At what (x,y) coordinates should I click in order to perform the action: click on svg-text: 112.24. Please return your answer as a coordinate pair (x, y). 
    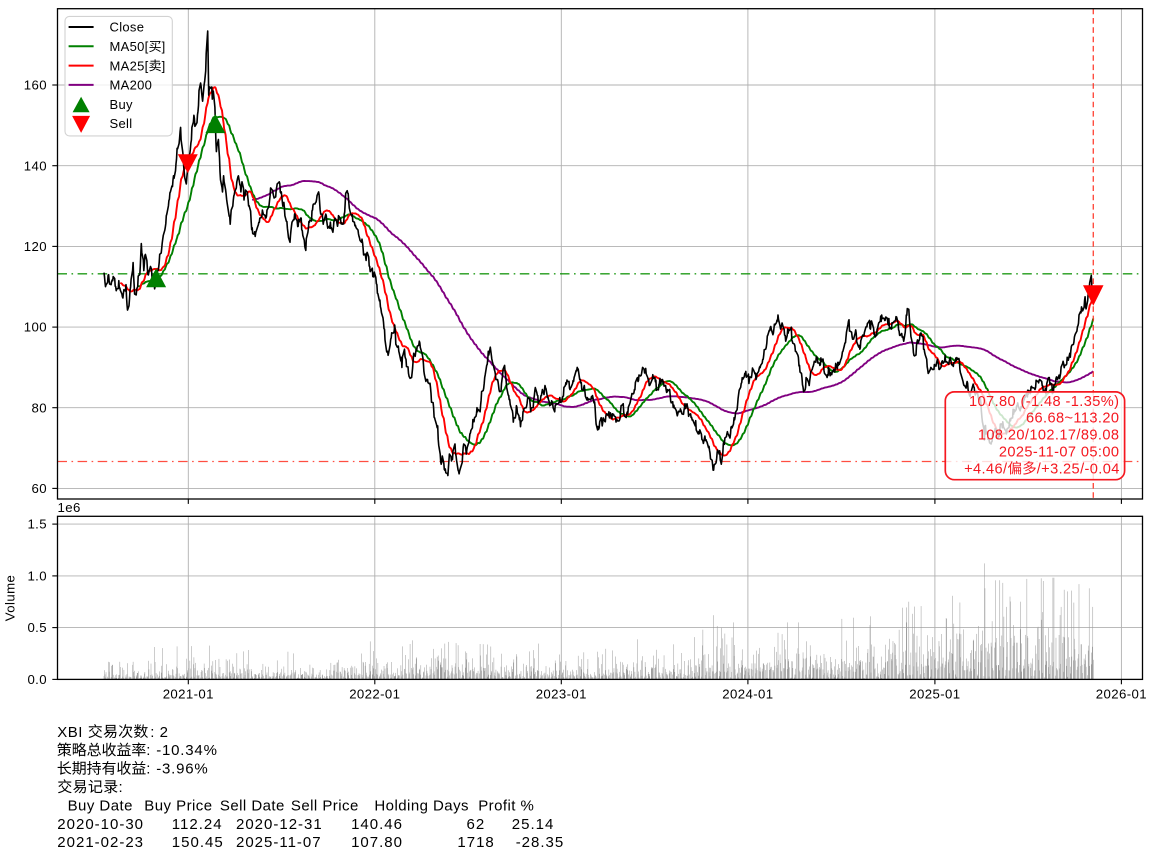
    Looking at the image, I should click on (197, 824).